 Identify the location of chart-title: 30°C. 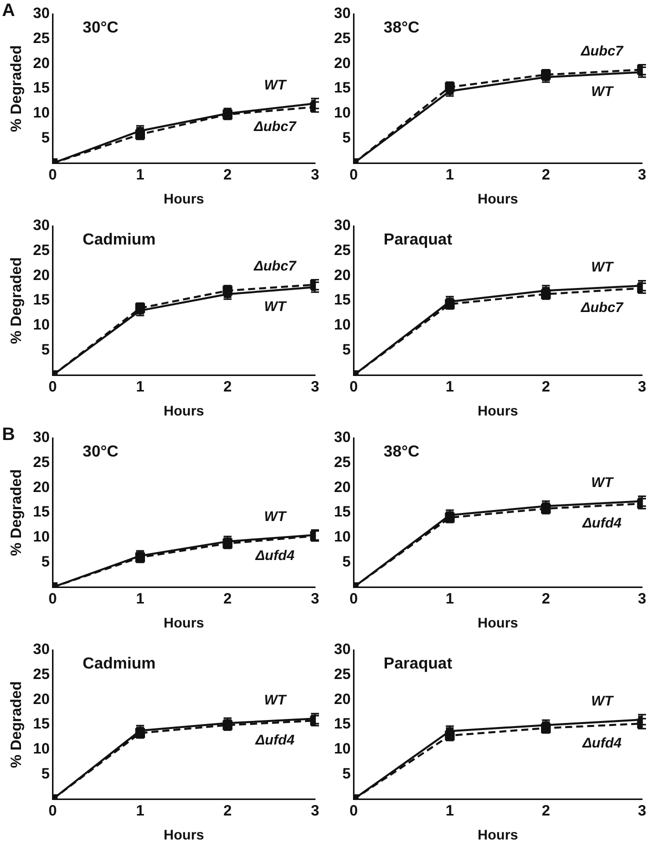
(100, 27).